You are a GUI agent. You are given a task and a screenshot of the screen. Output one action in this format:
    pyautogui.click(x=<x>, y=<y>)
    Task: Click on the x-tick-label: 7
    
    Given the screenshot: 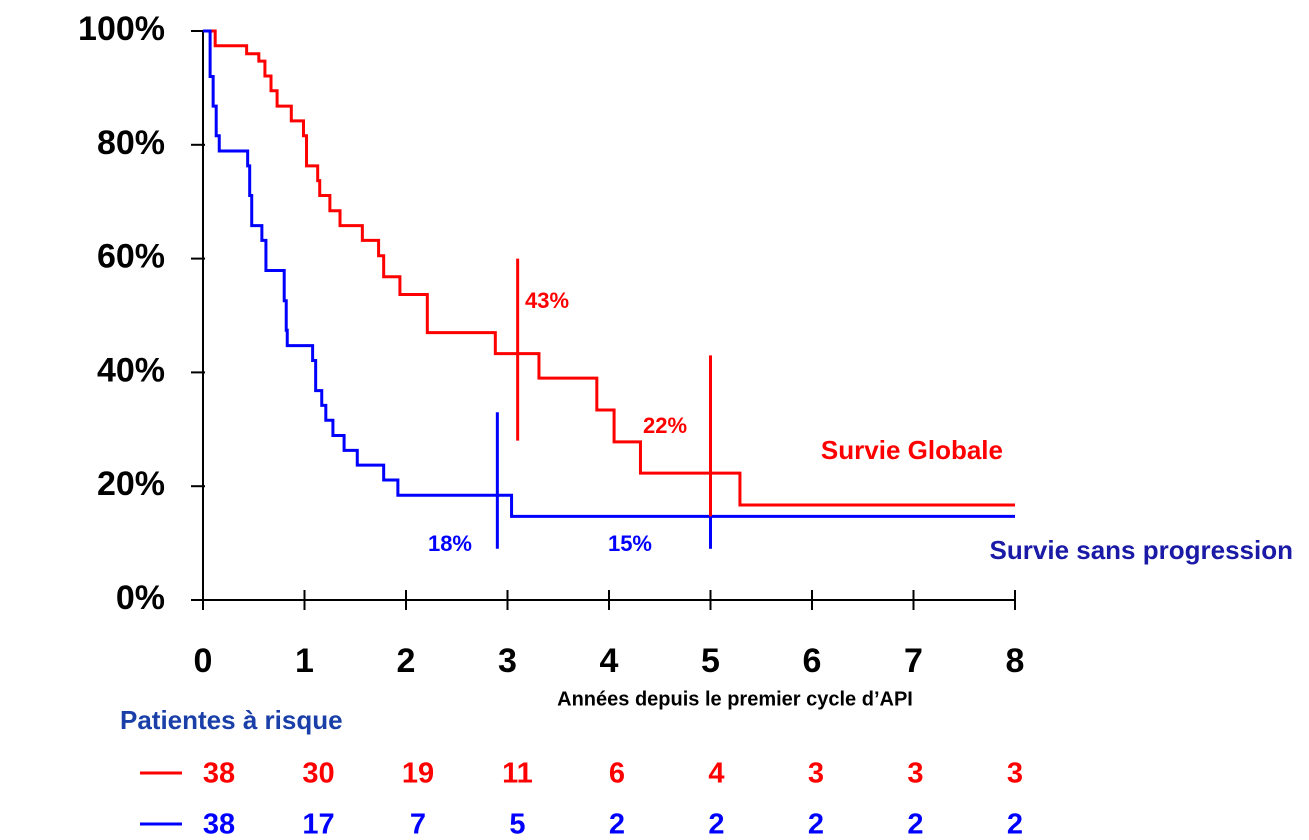 What is the action you would take?
    pyautogui.click(x=913, y=661)
    